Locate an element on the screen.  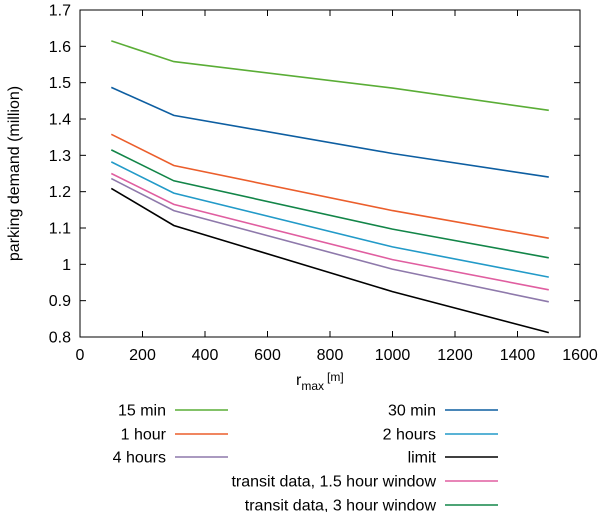
y-tick-label: 1.5 is located at coordinates (60, 83).